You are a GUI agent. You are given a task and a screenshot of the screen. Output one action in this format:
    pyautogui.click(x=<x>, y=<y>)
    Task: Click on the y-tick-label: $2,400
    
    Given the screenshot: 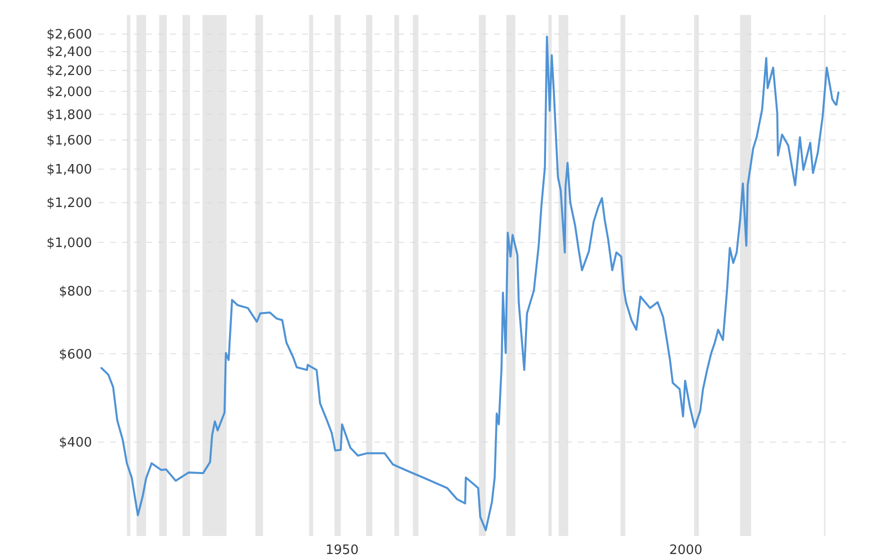 What is the action you would take?
    pyautogui.click(x=69, y=52)
    